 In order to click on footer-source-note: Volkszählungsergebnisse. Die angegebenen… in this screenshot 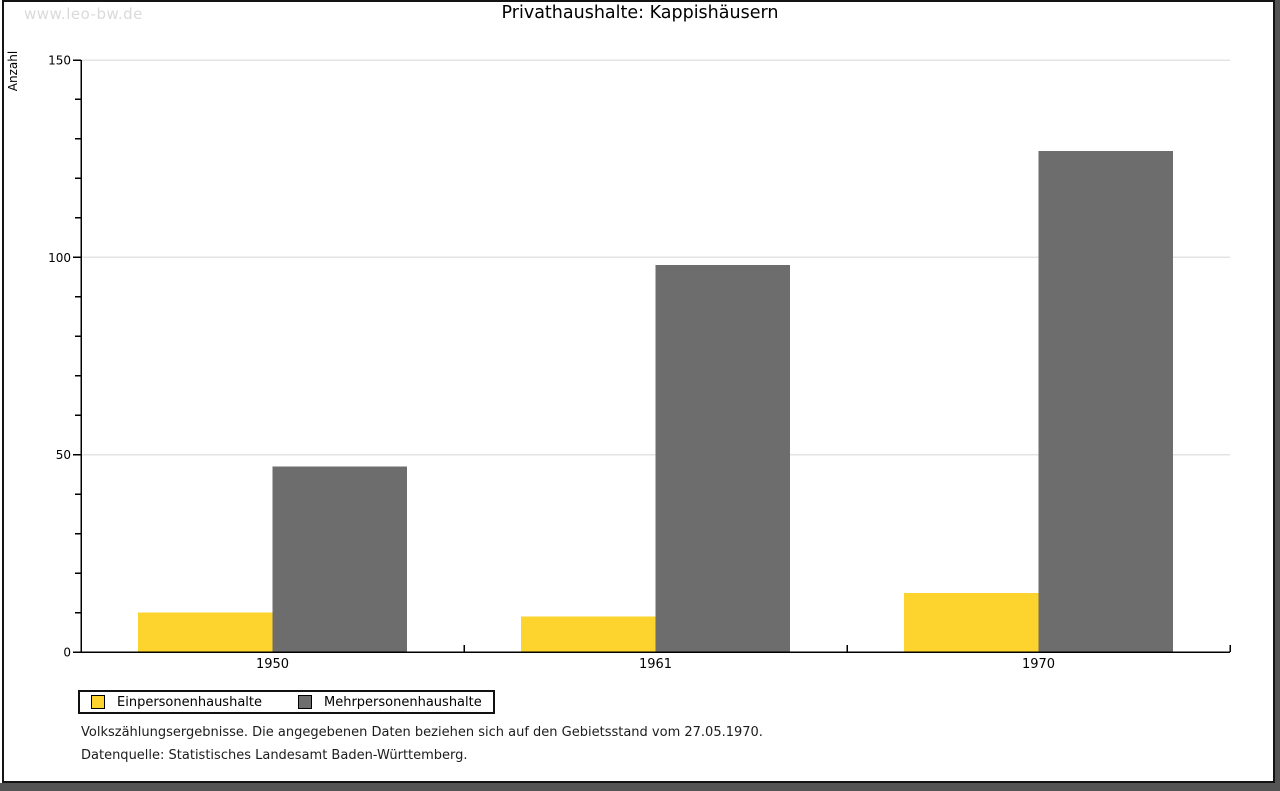, I will do `click(422, 732)`.